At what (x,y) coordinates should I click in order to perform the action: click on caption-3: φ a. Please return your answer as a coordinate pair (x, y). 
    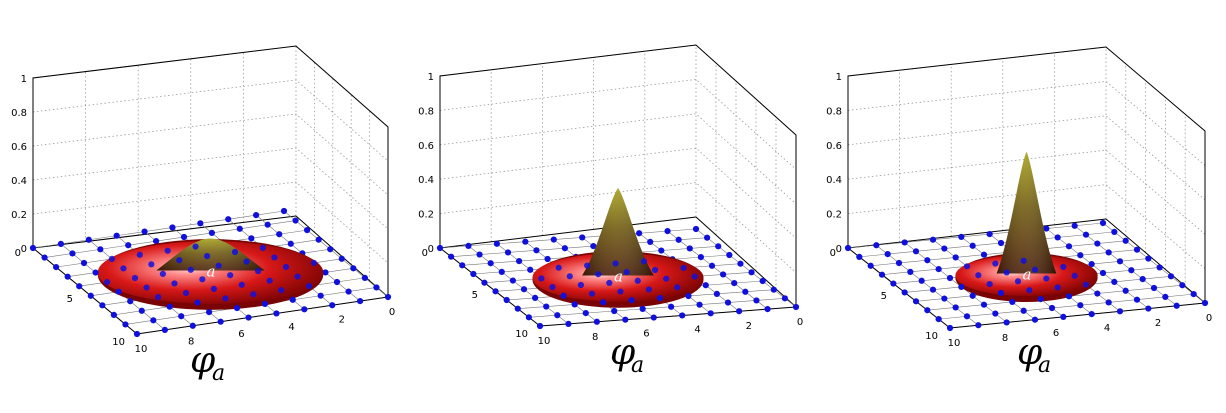
    Looking at the image, I should click on (1034, 355).